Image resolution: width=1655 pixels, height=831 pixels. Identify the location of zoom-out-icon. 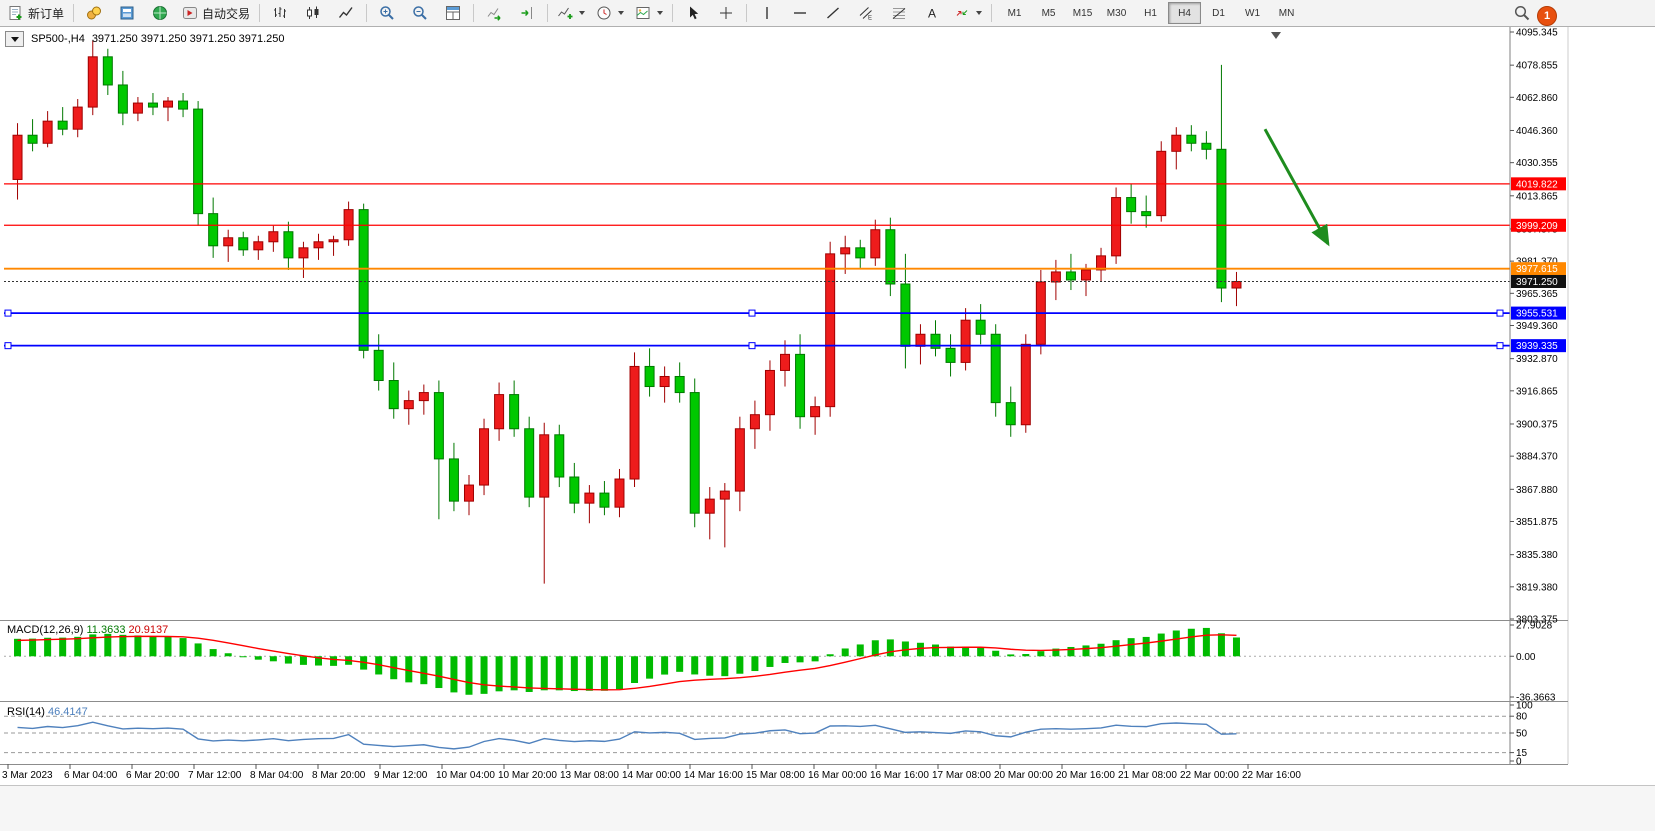
(420, 13).